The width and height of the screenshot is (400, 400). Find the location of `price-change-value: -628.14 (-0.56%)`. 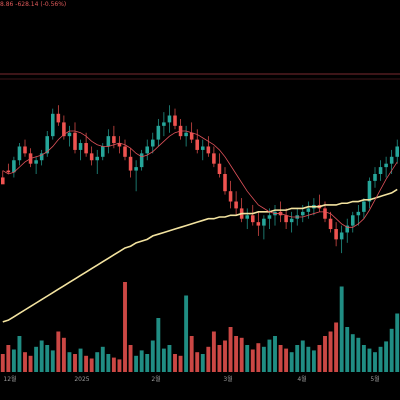

price-change-value: -628.14 (-0.56%) is located at coordinates (41, 4).